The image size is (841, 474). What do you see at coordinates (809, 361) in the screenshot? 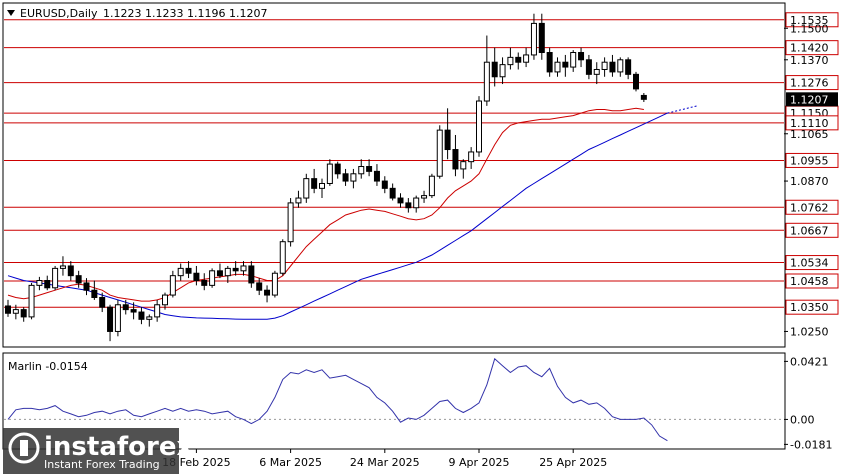
I see `indicator-tick-label-0: 0.0421` at bounding box center [809, 361].